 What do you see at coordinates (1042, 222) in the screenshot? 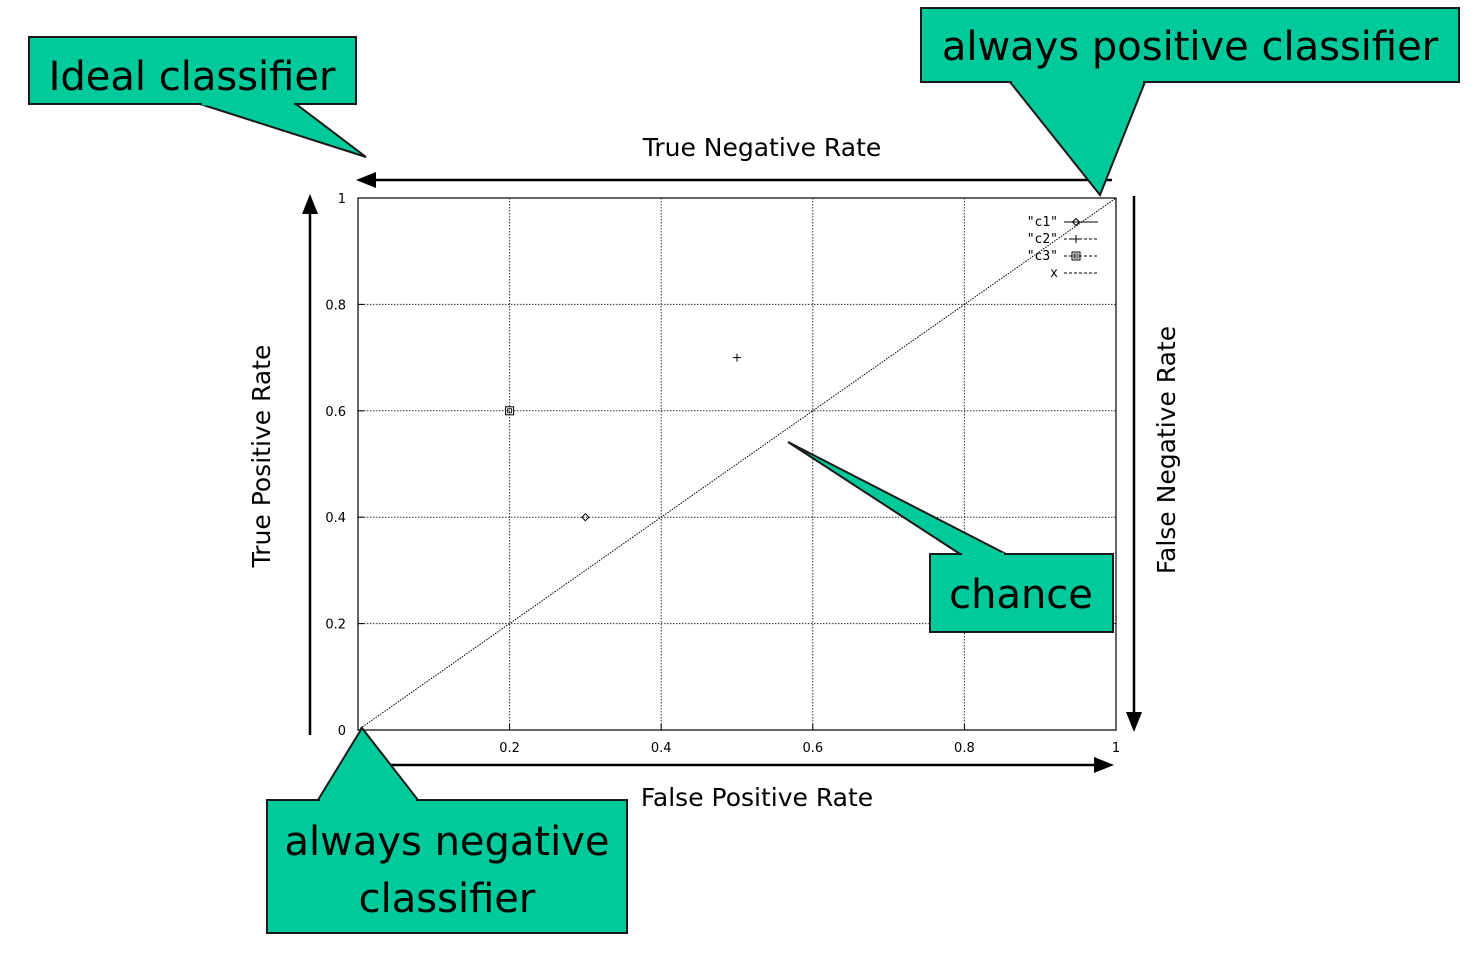
I see `legend-label: "c1"` at bounding box center [1042, 222].